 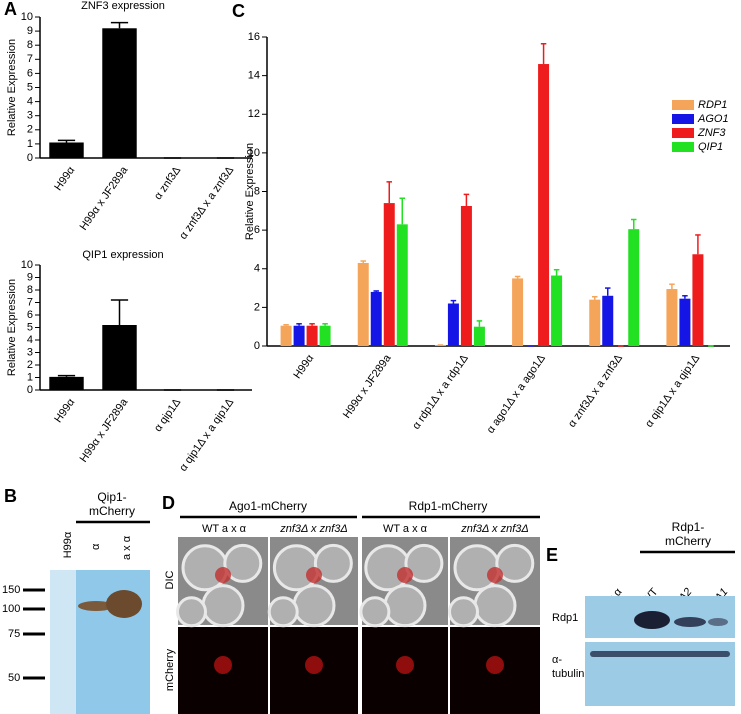 What do you see at coordinates (30, 290) in the screenshot?
I see `y-tick-label: 8` at bounding box center [30, 290].